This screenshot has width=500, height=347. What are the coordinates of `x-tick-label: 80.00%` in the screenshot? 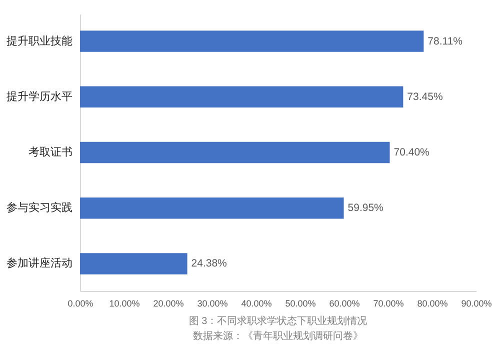 It's located at (432, 303).